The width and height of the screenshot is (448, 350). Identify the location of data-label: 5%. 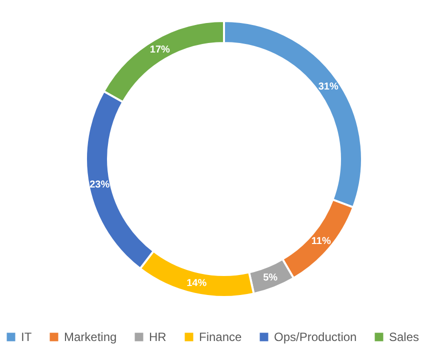
(270, 278).